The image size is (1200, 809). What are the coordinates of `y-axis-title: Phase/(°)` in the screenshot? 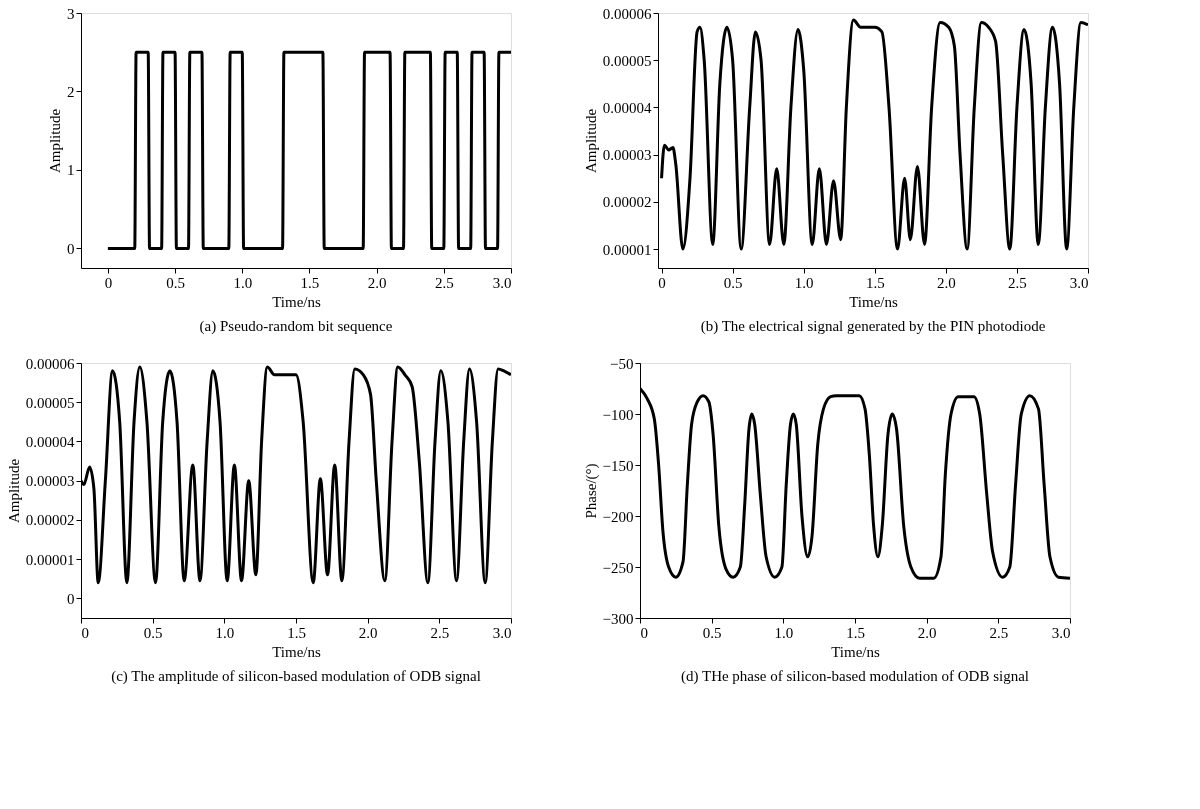 It's located at (591, 491).